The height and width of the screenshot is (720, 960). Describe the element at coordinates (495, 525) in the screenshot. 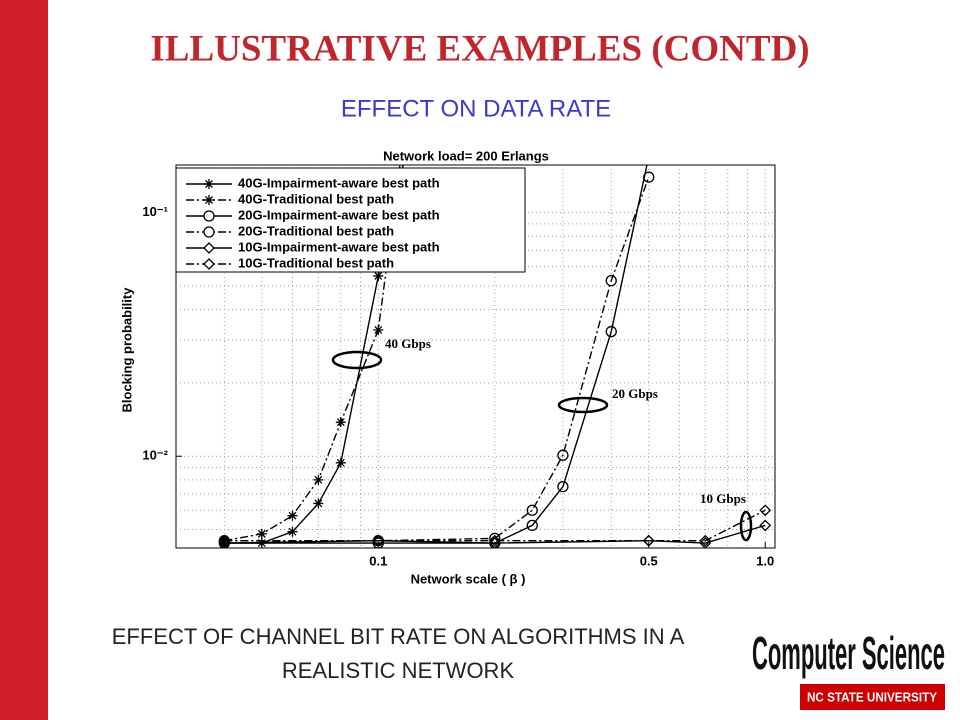

I see `series-line` at that location.